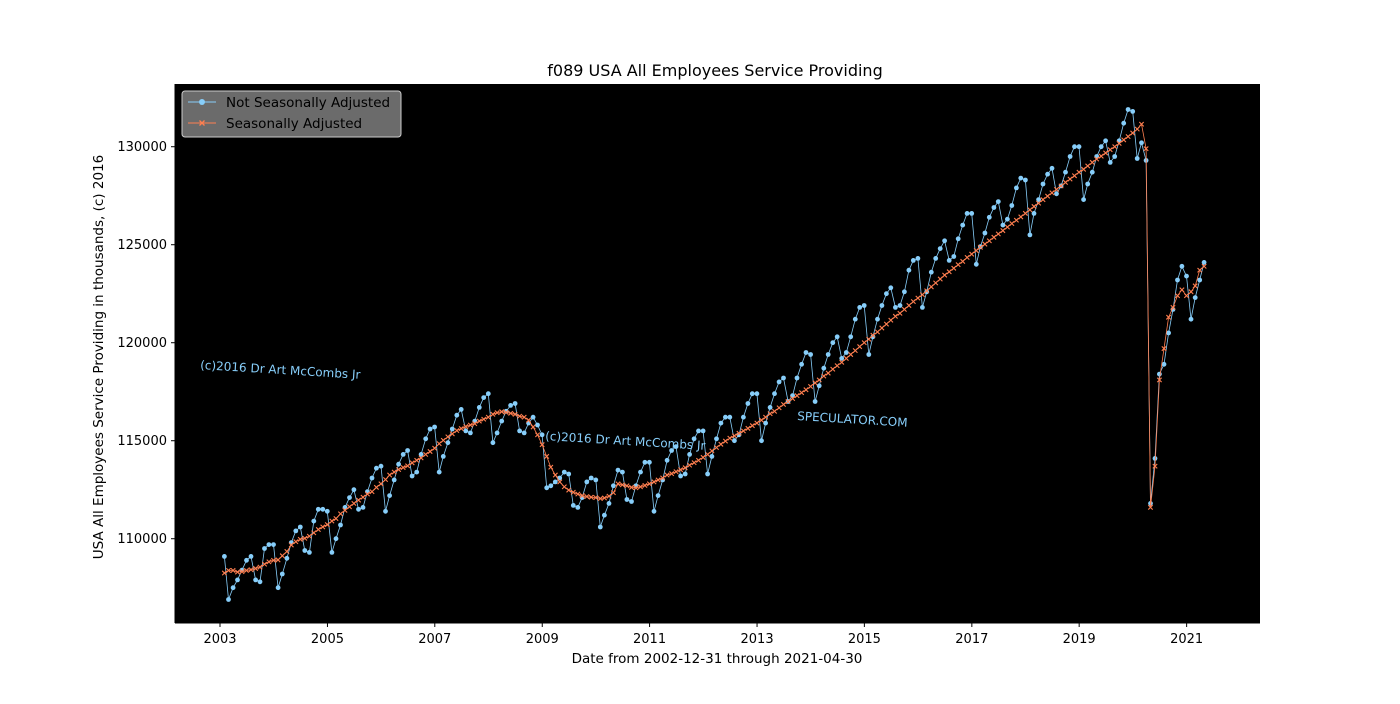 Image resolution: width=1400 pixels, height=704 pixels. Describe the element at coordinates (219, 639) in the screenshot. I see `x-tick-label: 2003` at that location.